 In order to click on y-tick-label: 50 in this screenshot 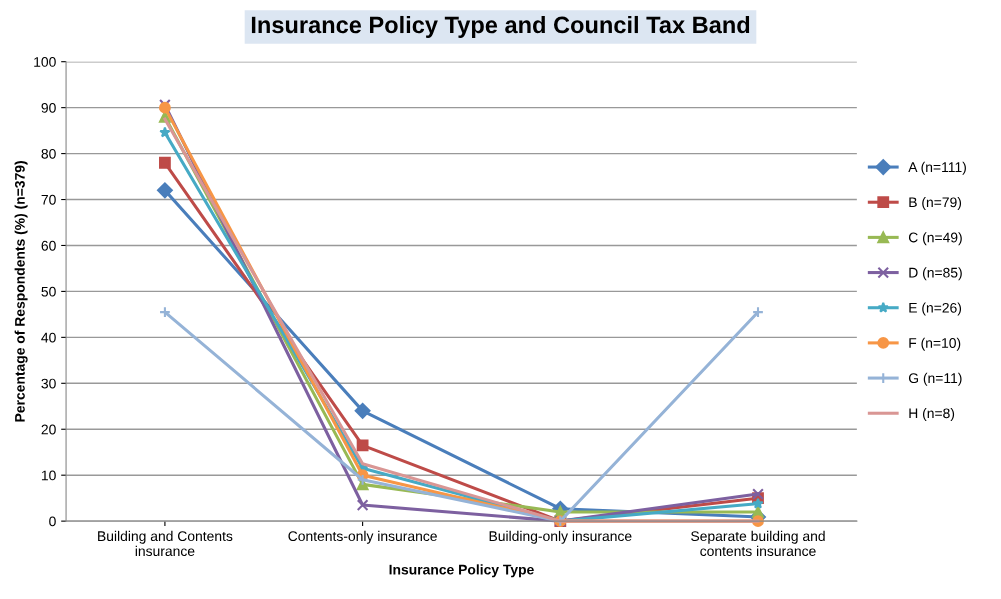, I will do `click(48, 291)`.